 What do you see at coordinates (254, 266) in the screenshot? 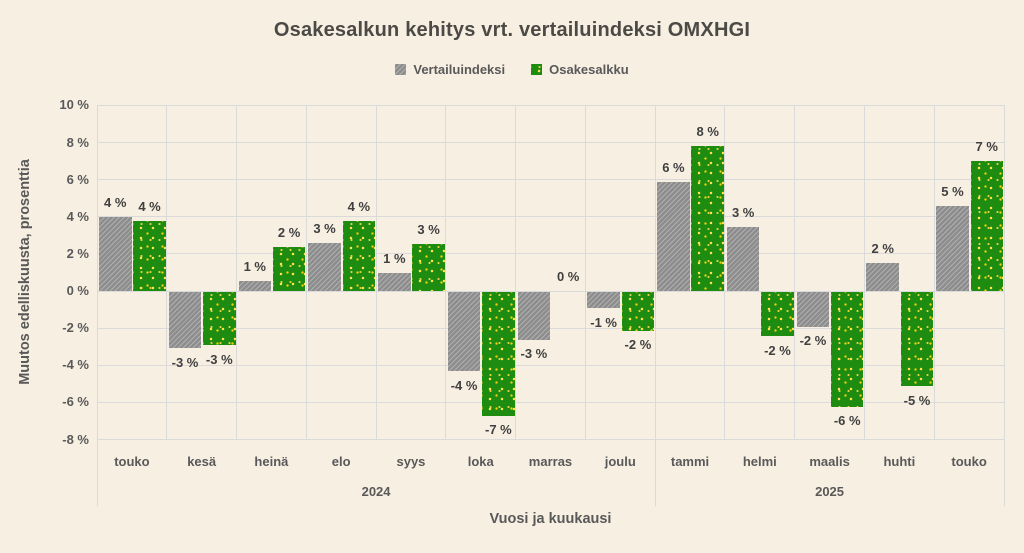
I see `data-label-vertailuindeksi-2: 1 %` at bounding box center [254, 266].